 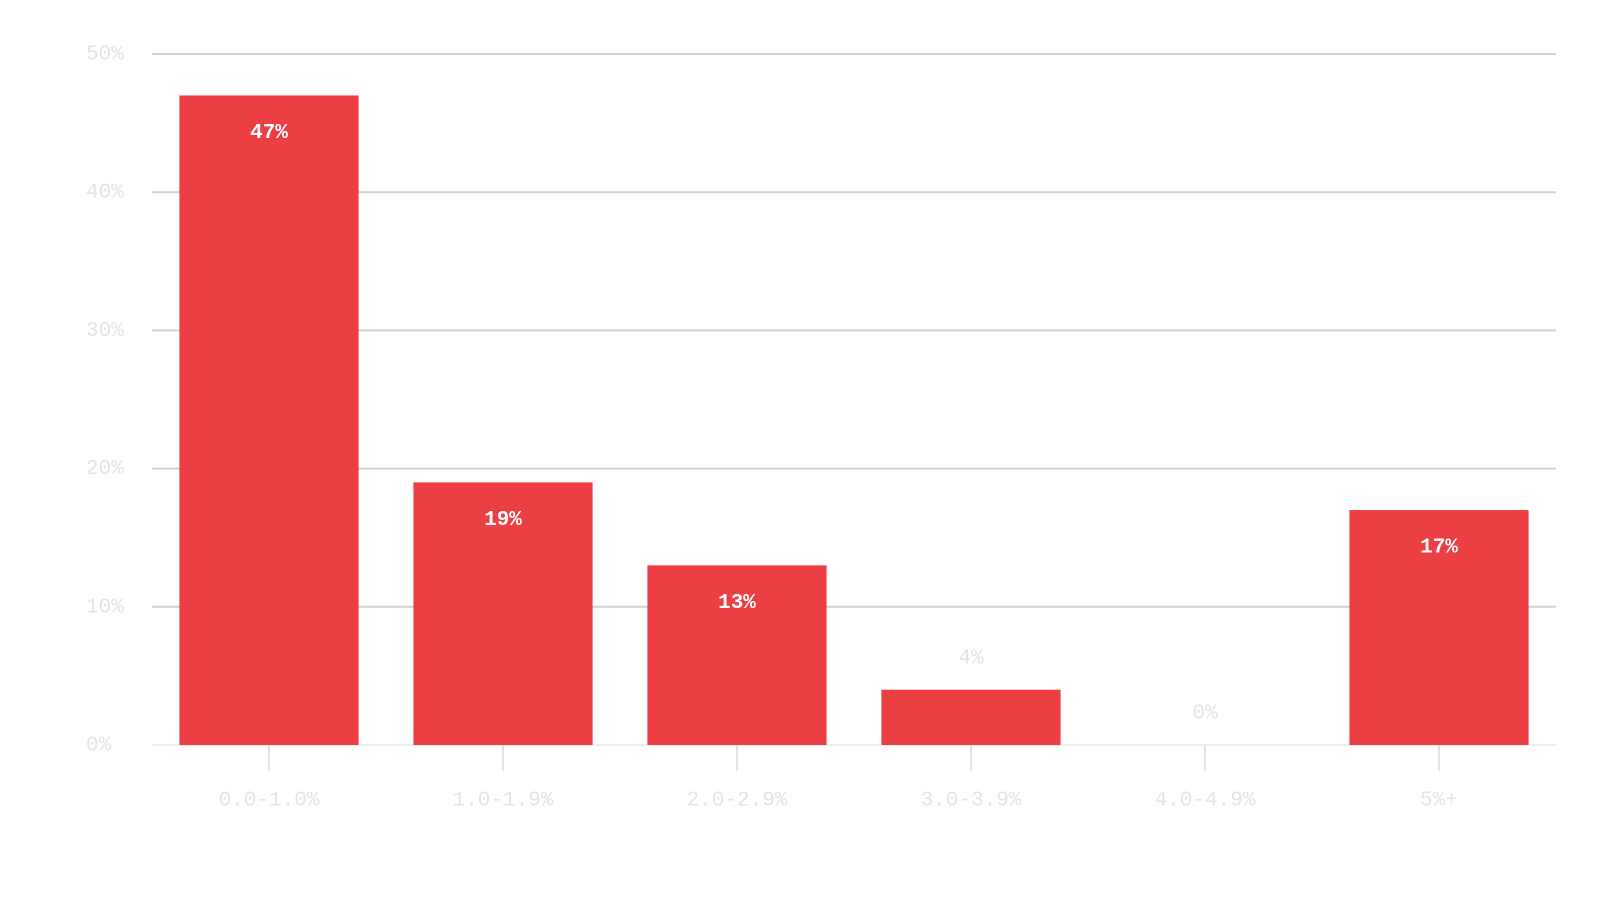 What do you see at coordinates (105, 193) in the screenshot?
I see `y-tick-label: 40%` at bounding box center [105, 193].